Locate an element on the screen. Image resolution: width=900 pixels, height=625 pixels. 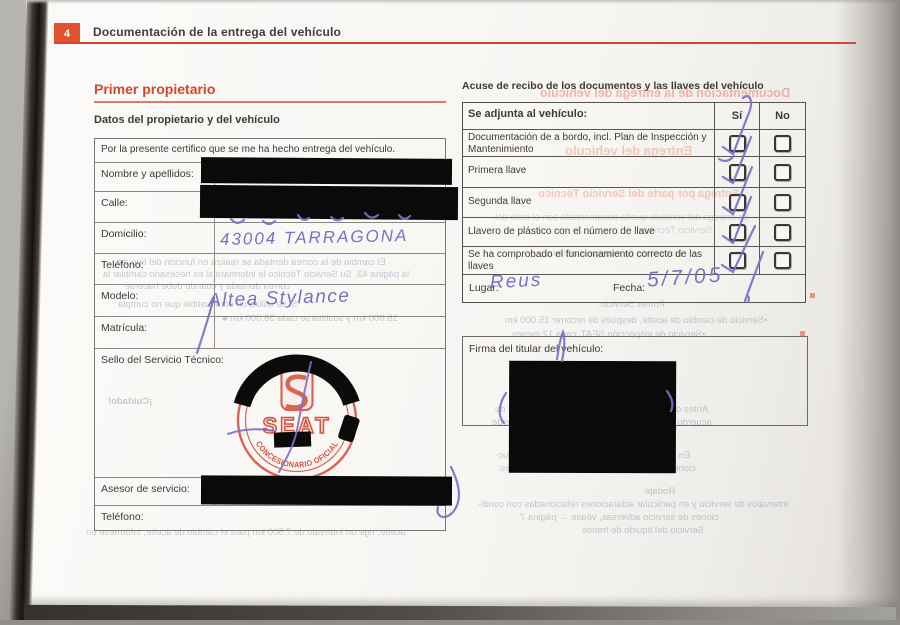
redaction-box-firma is located at coordinates (592, 417).